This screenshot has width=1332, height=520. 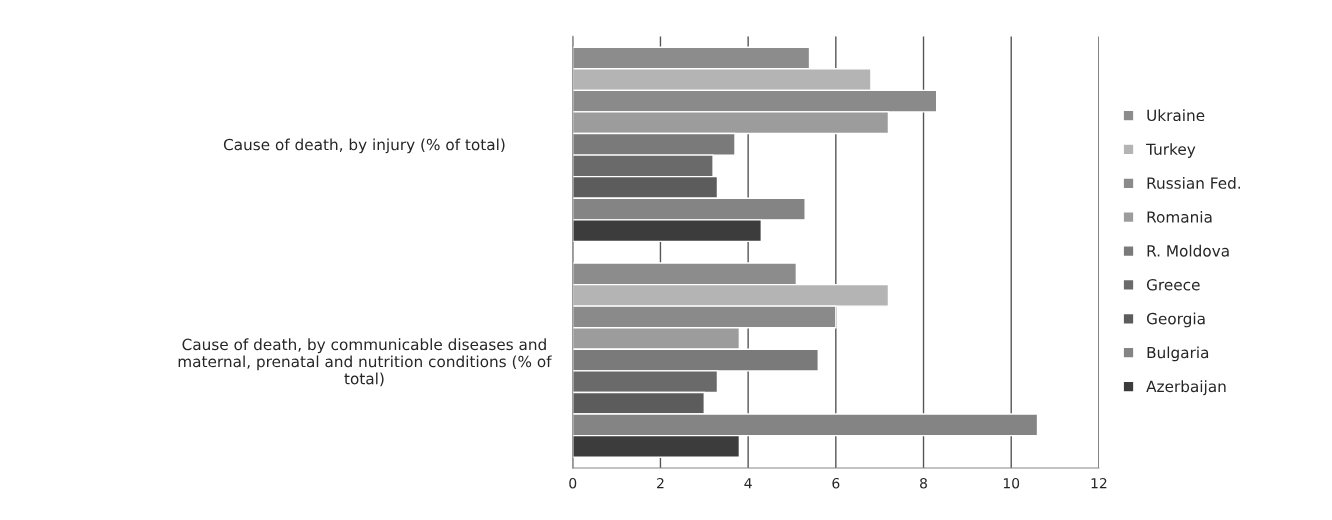 What do you see at coordinates (1099, 483) in the screenshot?
I see `x-tick-label: 12` at bounding box center [1099, 483].